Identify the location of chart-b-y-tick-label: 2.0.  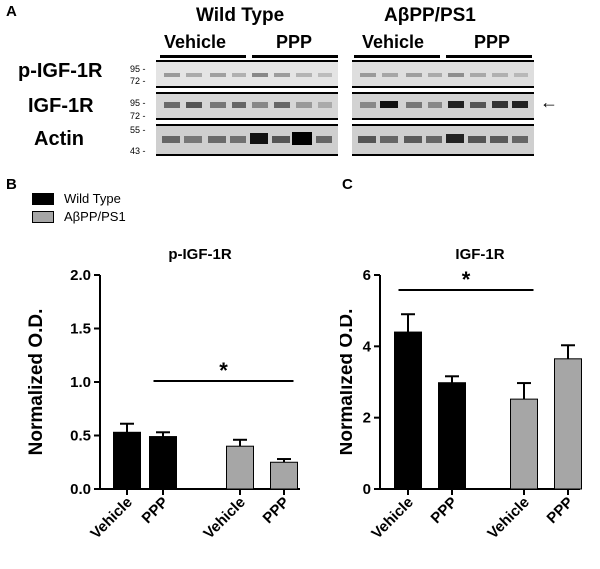
(80, 275).